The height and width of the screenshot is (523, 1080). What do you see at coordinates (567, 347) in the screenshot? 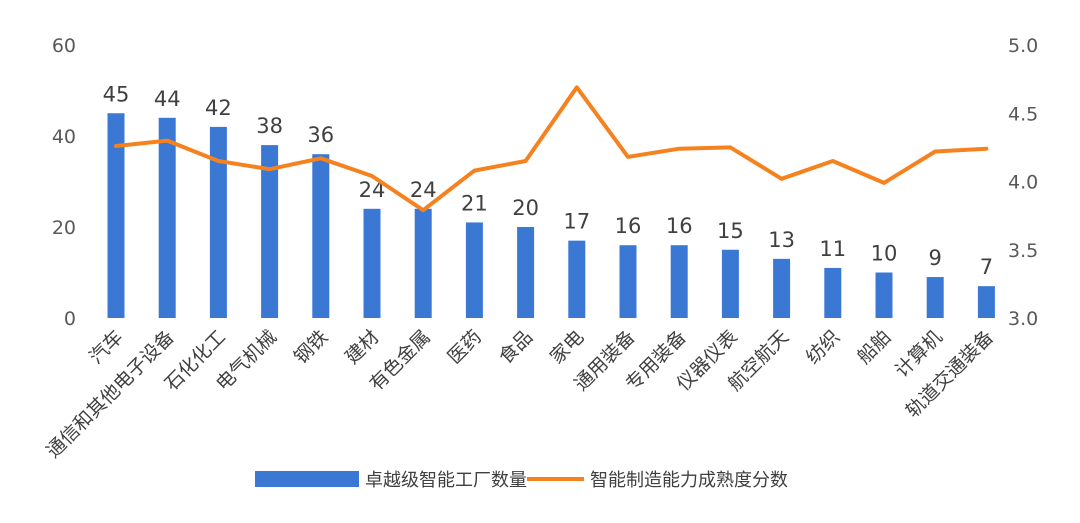
I see `category-label: 家电` at bounding box center [567, 347].